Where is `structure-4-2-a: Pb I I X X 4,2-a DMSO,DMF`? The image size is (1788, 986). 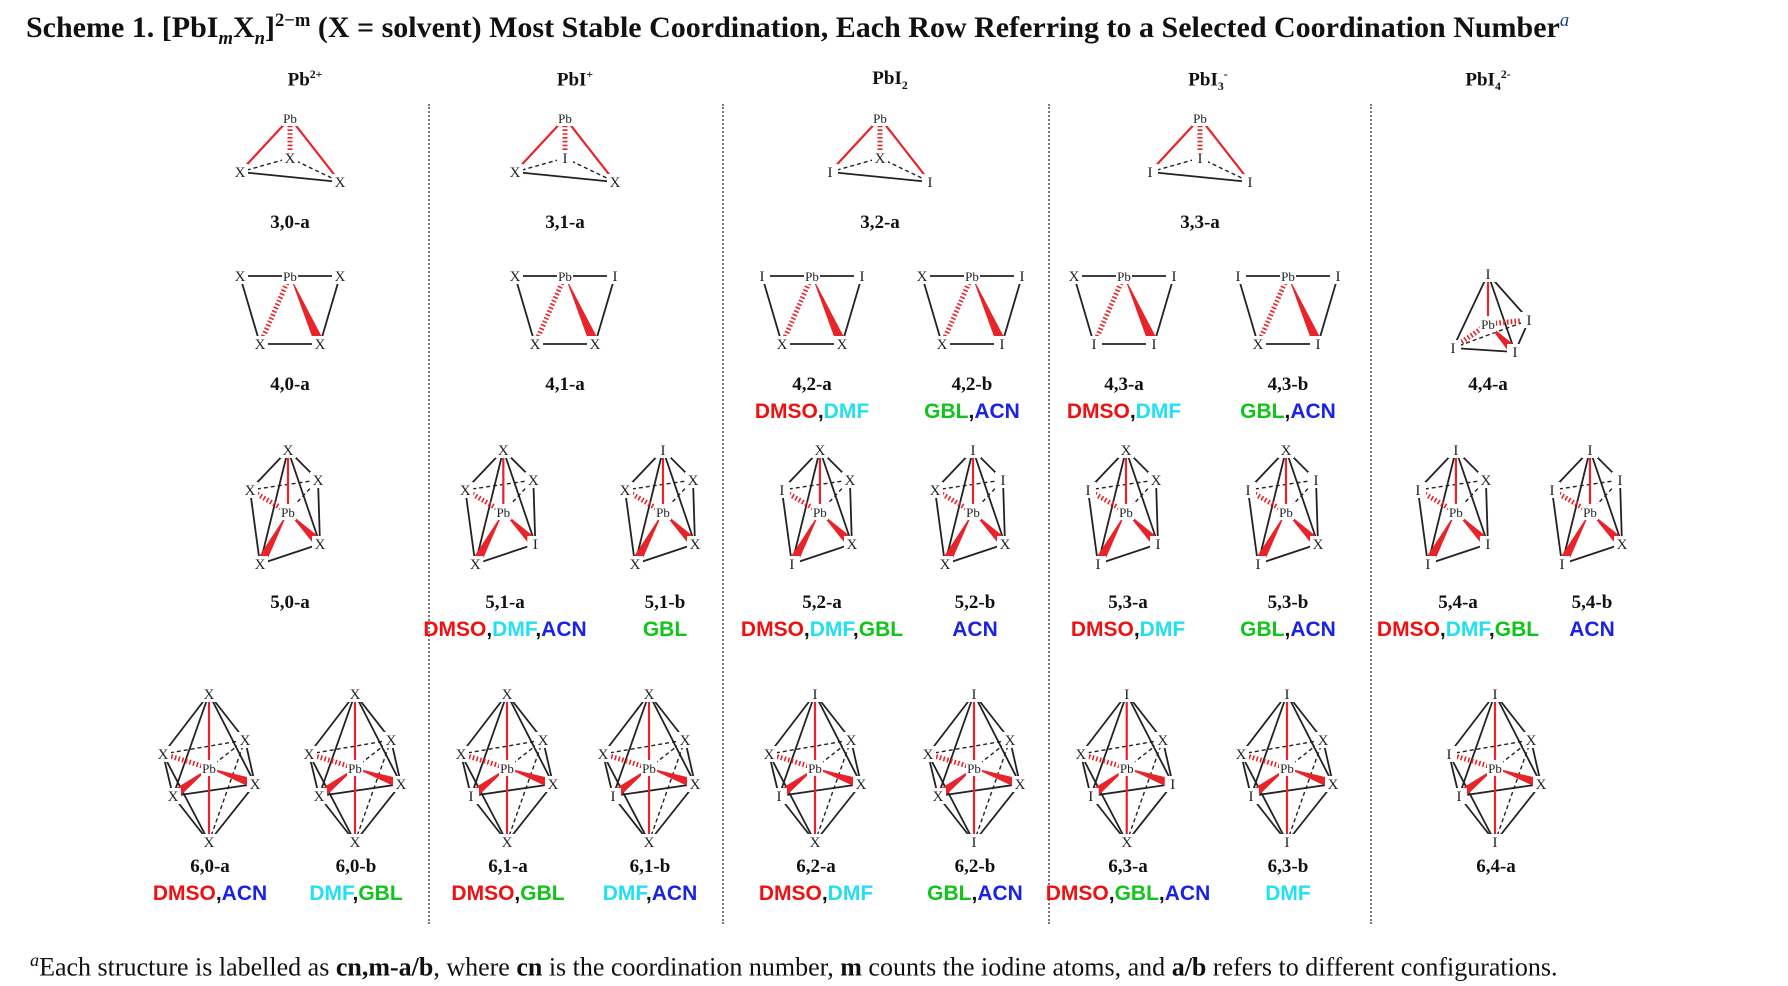
structure-4-2-a: Pb I I X X 4,2-a DMSO,DMF is located at coordinates (812, 343).